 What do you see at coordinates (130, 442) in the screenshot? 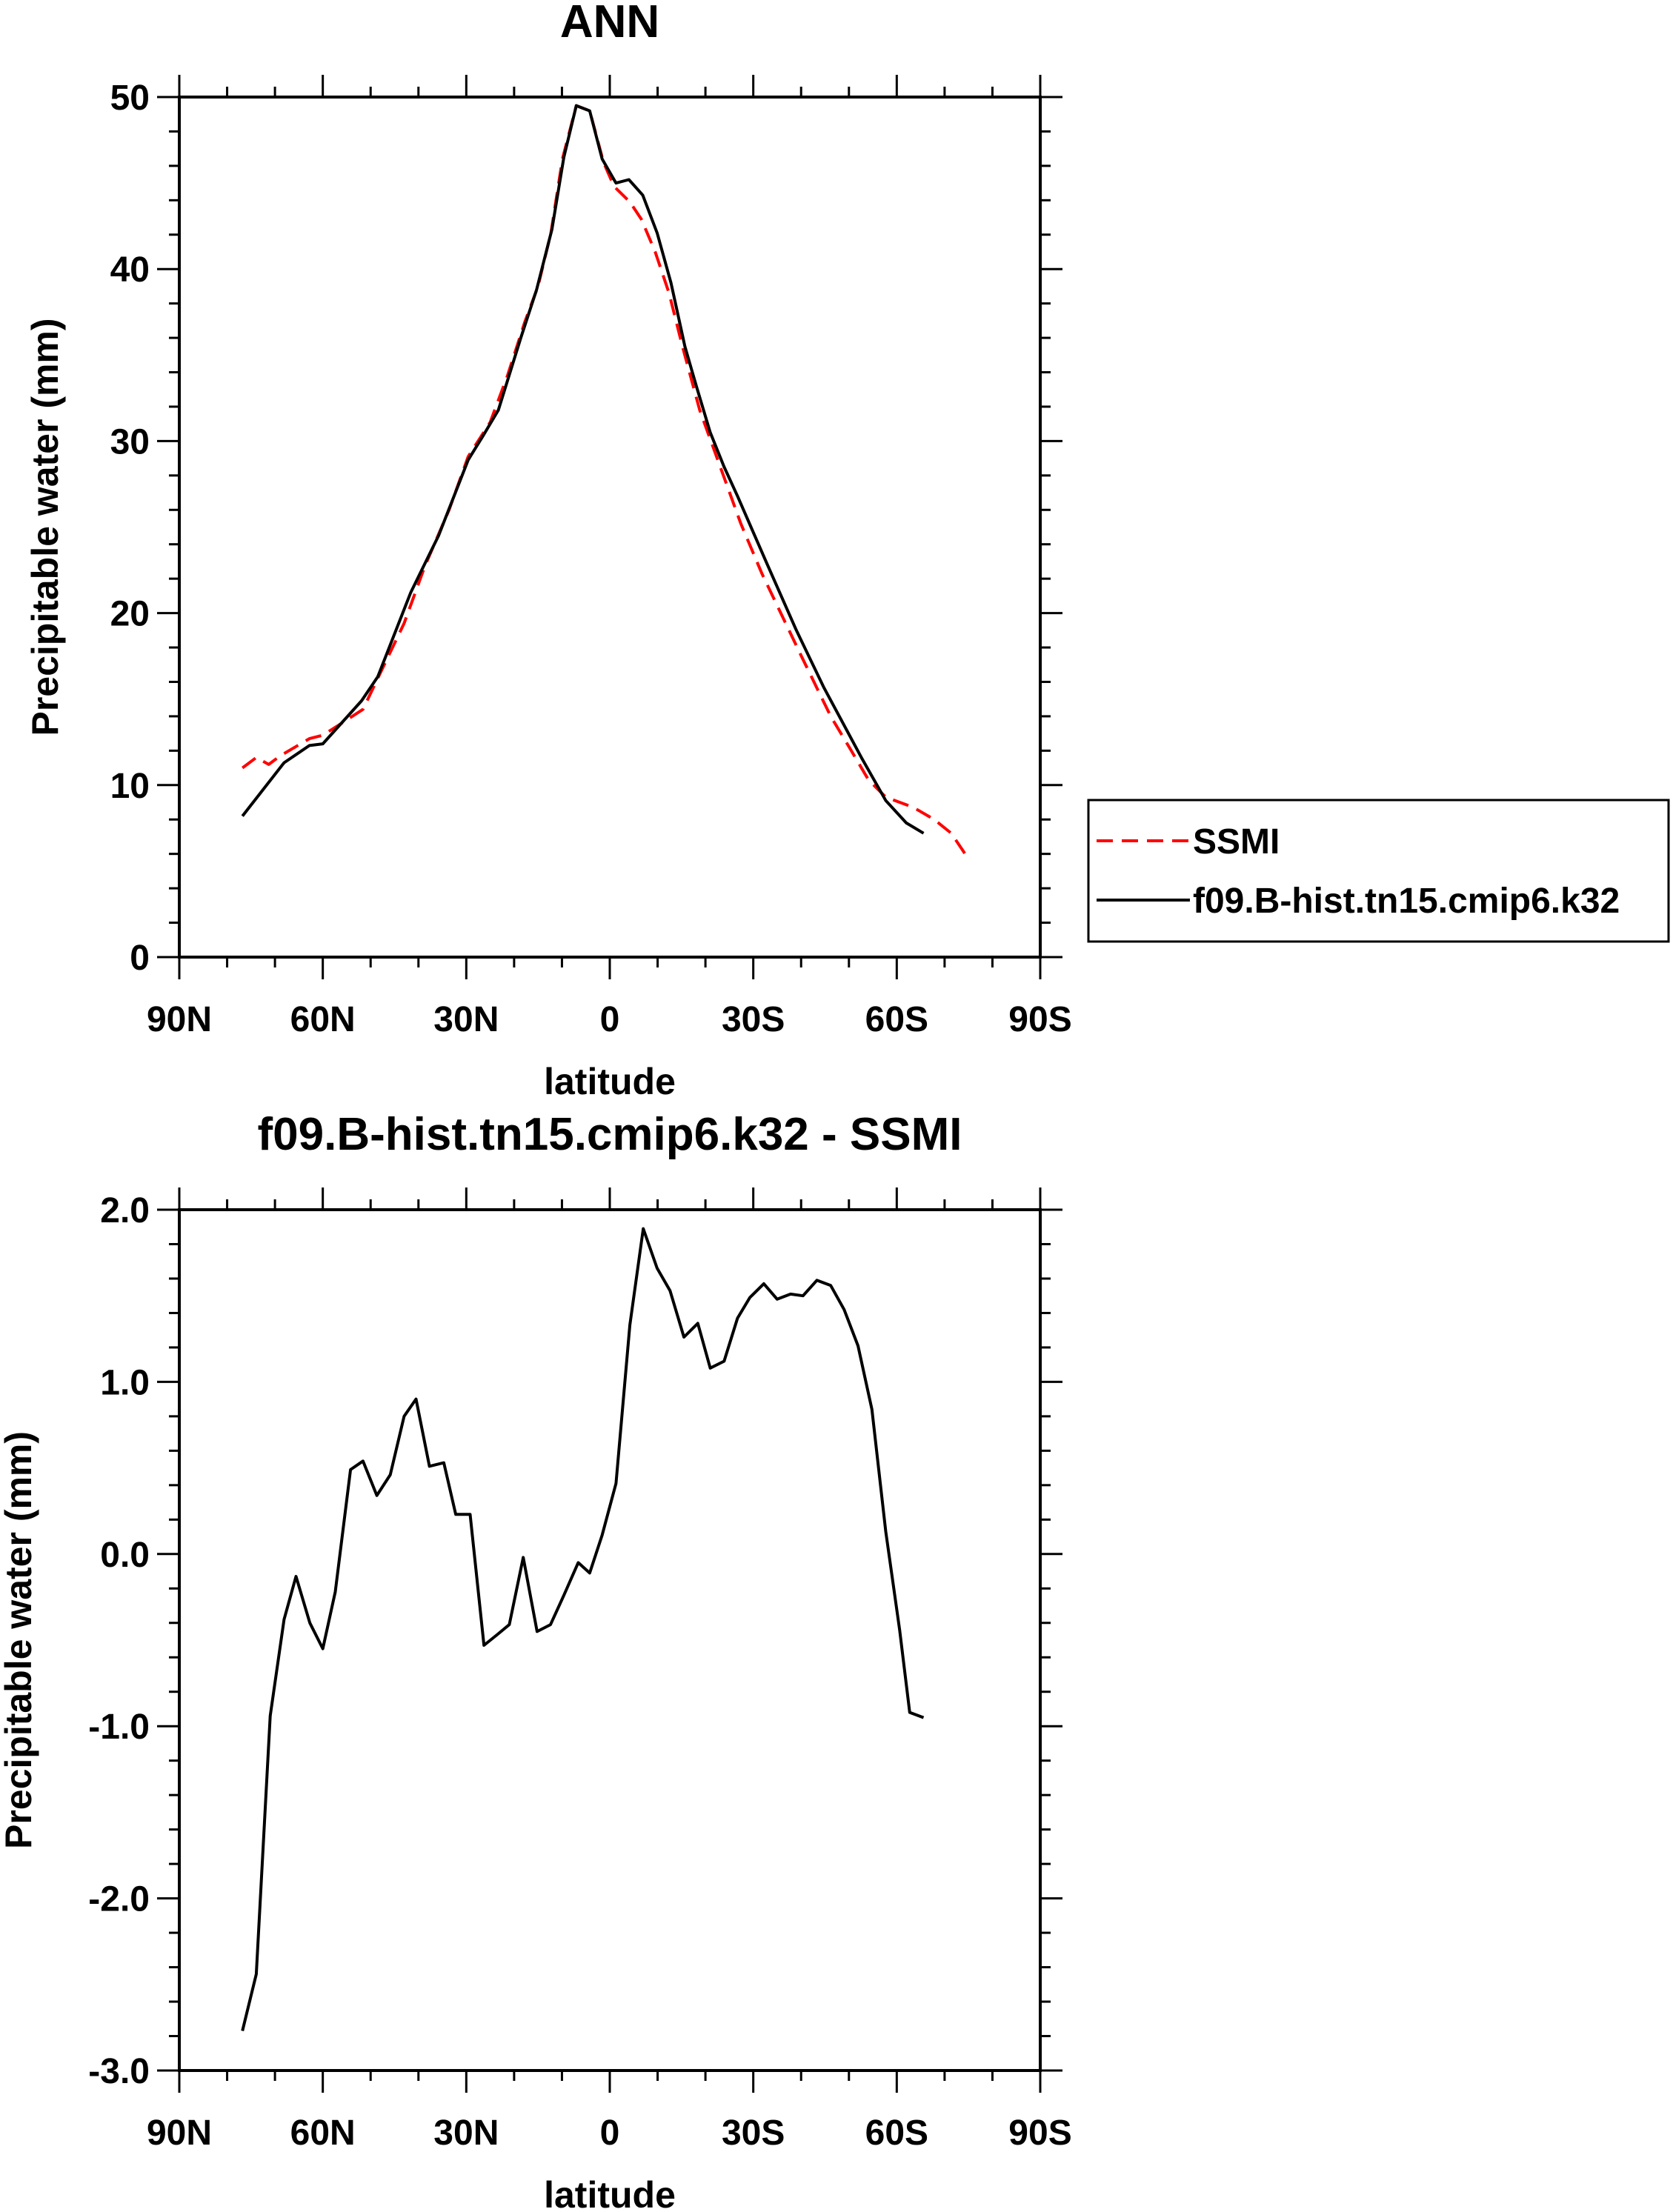
I see `y-tick-label: 30` at bounding box center [130, 442].